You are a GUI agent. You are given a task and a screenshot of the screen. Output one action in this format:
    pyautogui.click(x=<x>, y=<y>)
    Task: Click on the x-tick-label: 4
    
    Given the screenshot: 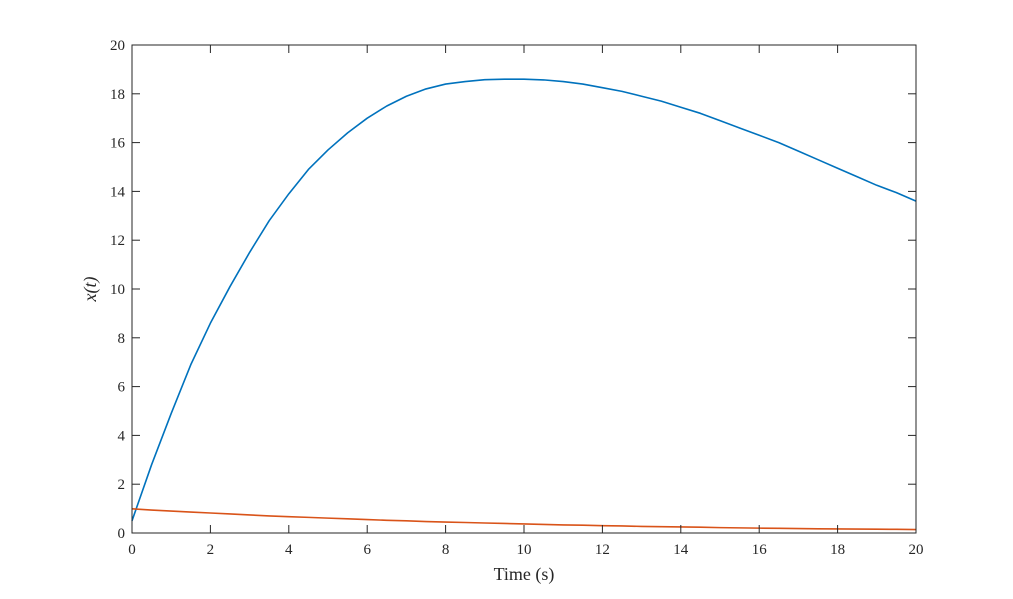 What is the action you would take?
    pyautogui.click(x=289, y=550)
    